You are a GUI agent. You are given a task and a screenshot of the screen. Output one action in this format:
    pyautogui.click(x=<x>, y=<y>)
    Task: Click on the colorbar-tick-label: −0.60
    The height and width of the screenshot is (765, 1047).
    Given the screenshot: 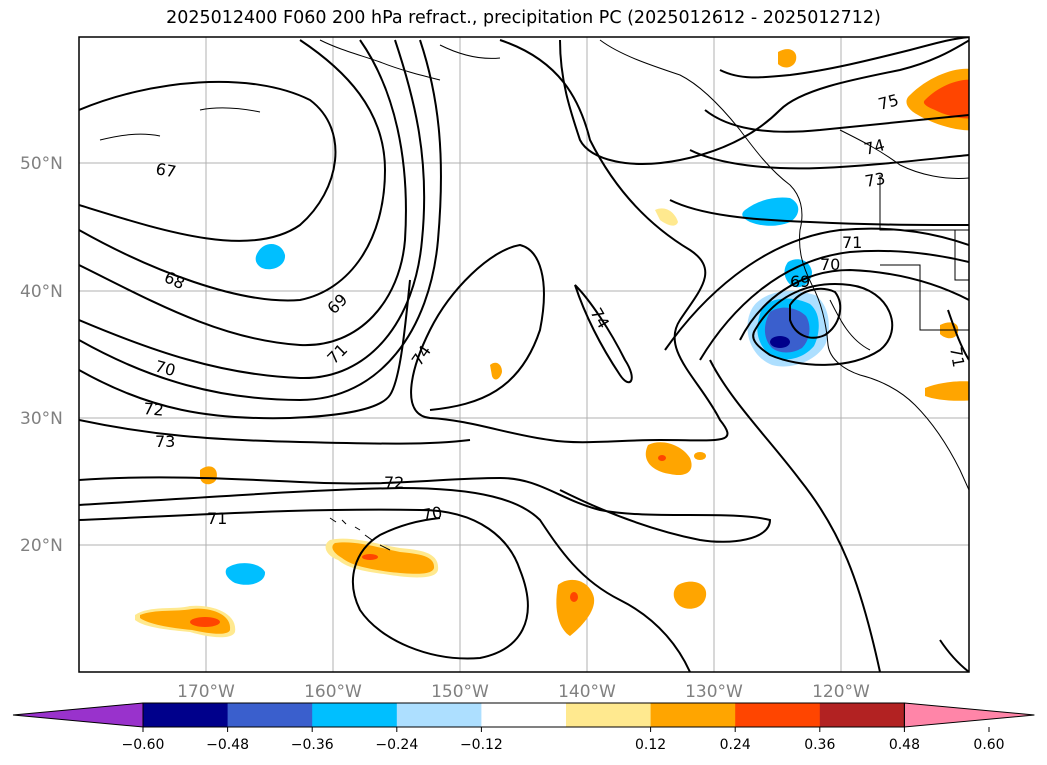 What is the action you would take?
    pyautogui.click(x=143, y=745)
    